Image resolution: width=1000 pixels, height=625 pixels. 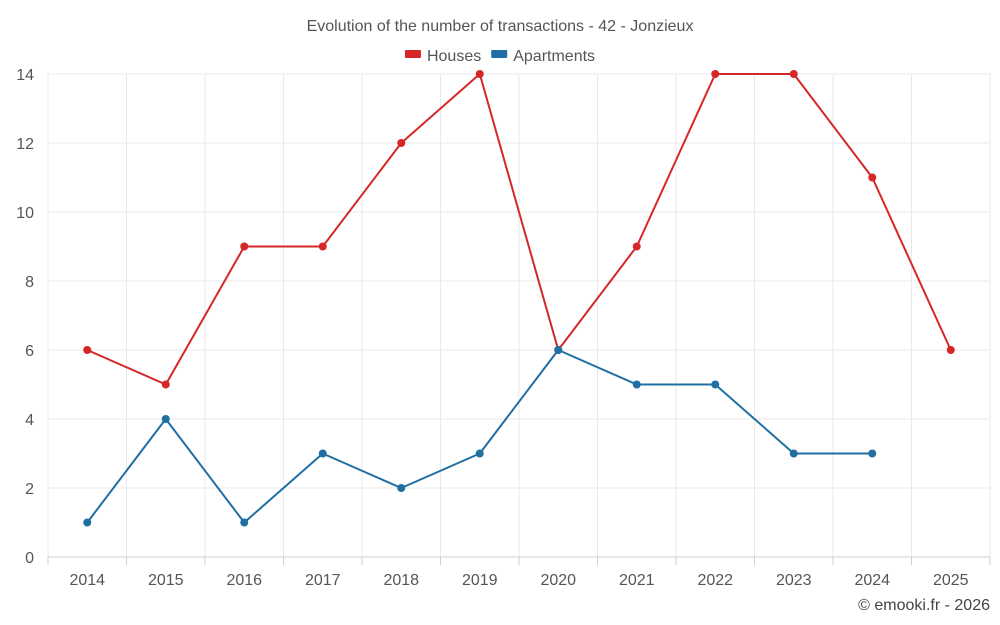 What do you see at coordinates (29, 282) in the screenshot?
I see `y-tick-label: 8` at bounding box center [29, 282].